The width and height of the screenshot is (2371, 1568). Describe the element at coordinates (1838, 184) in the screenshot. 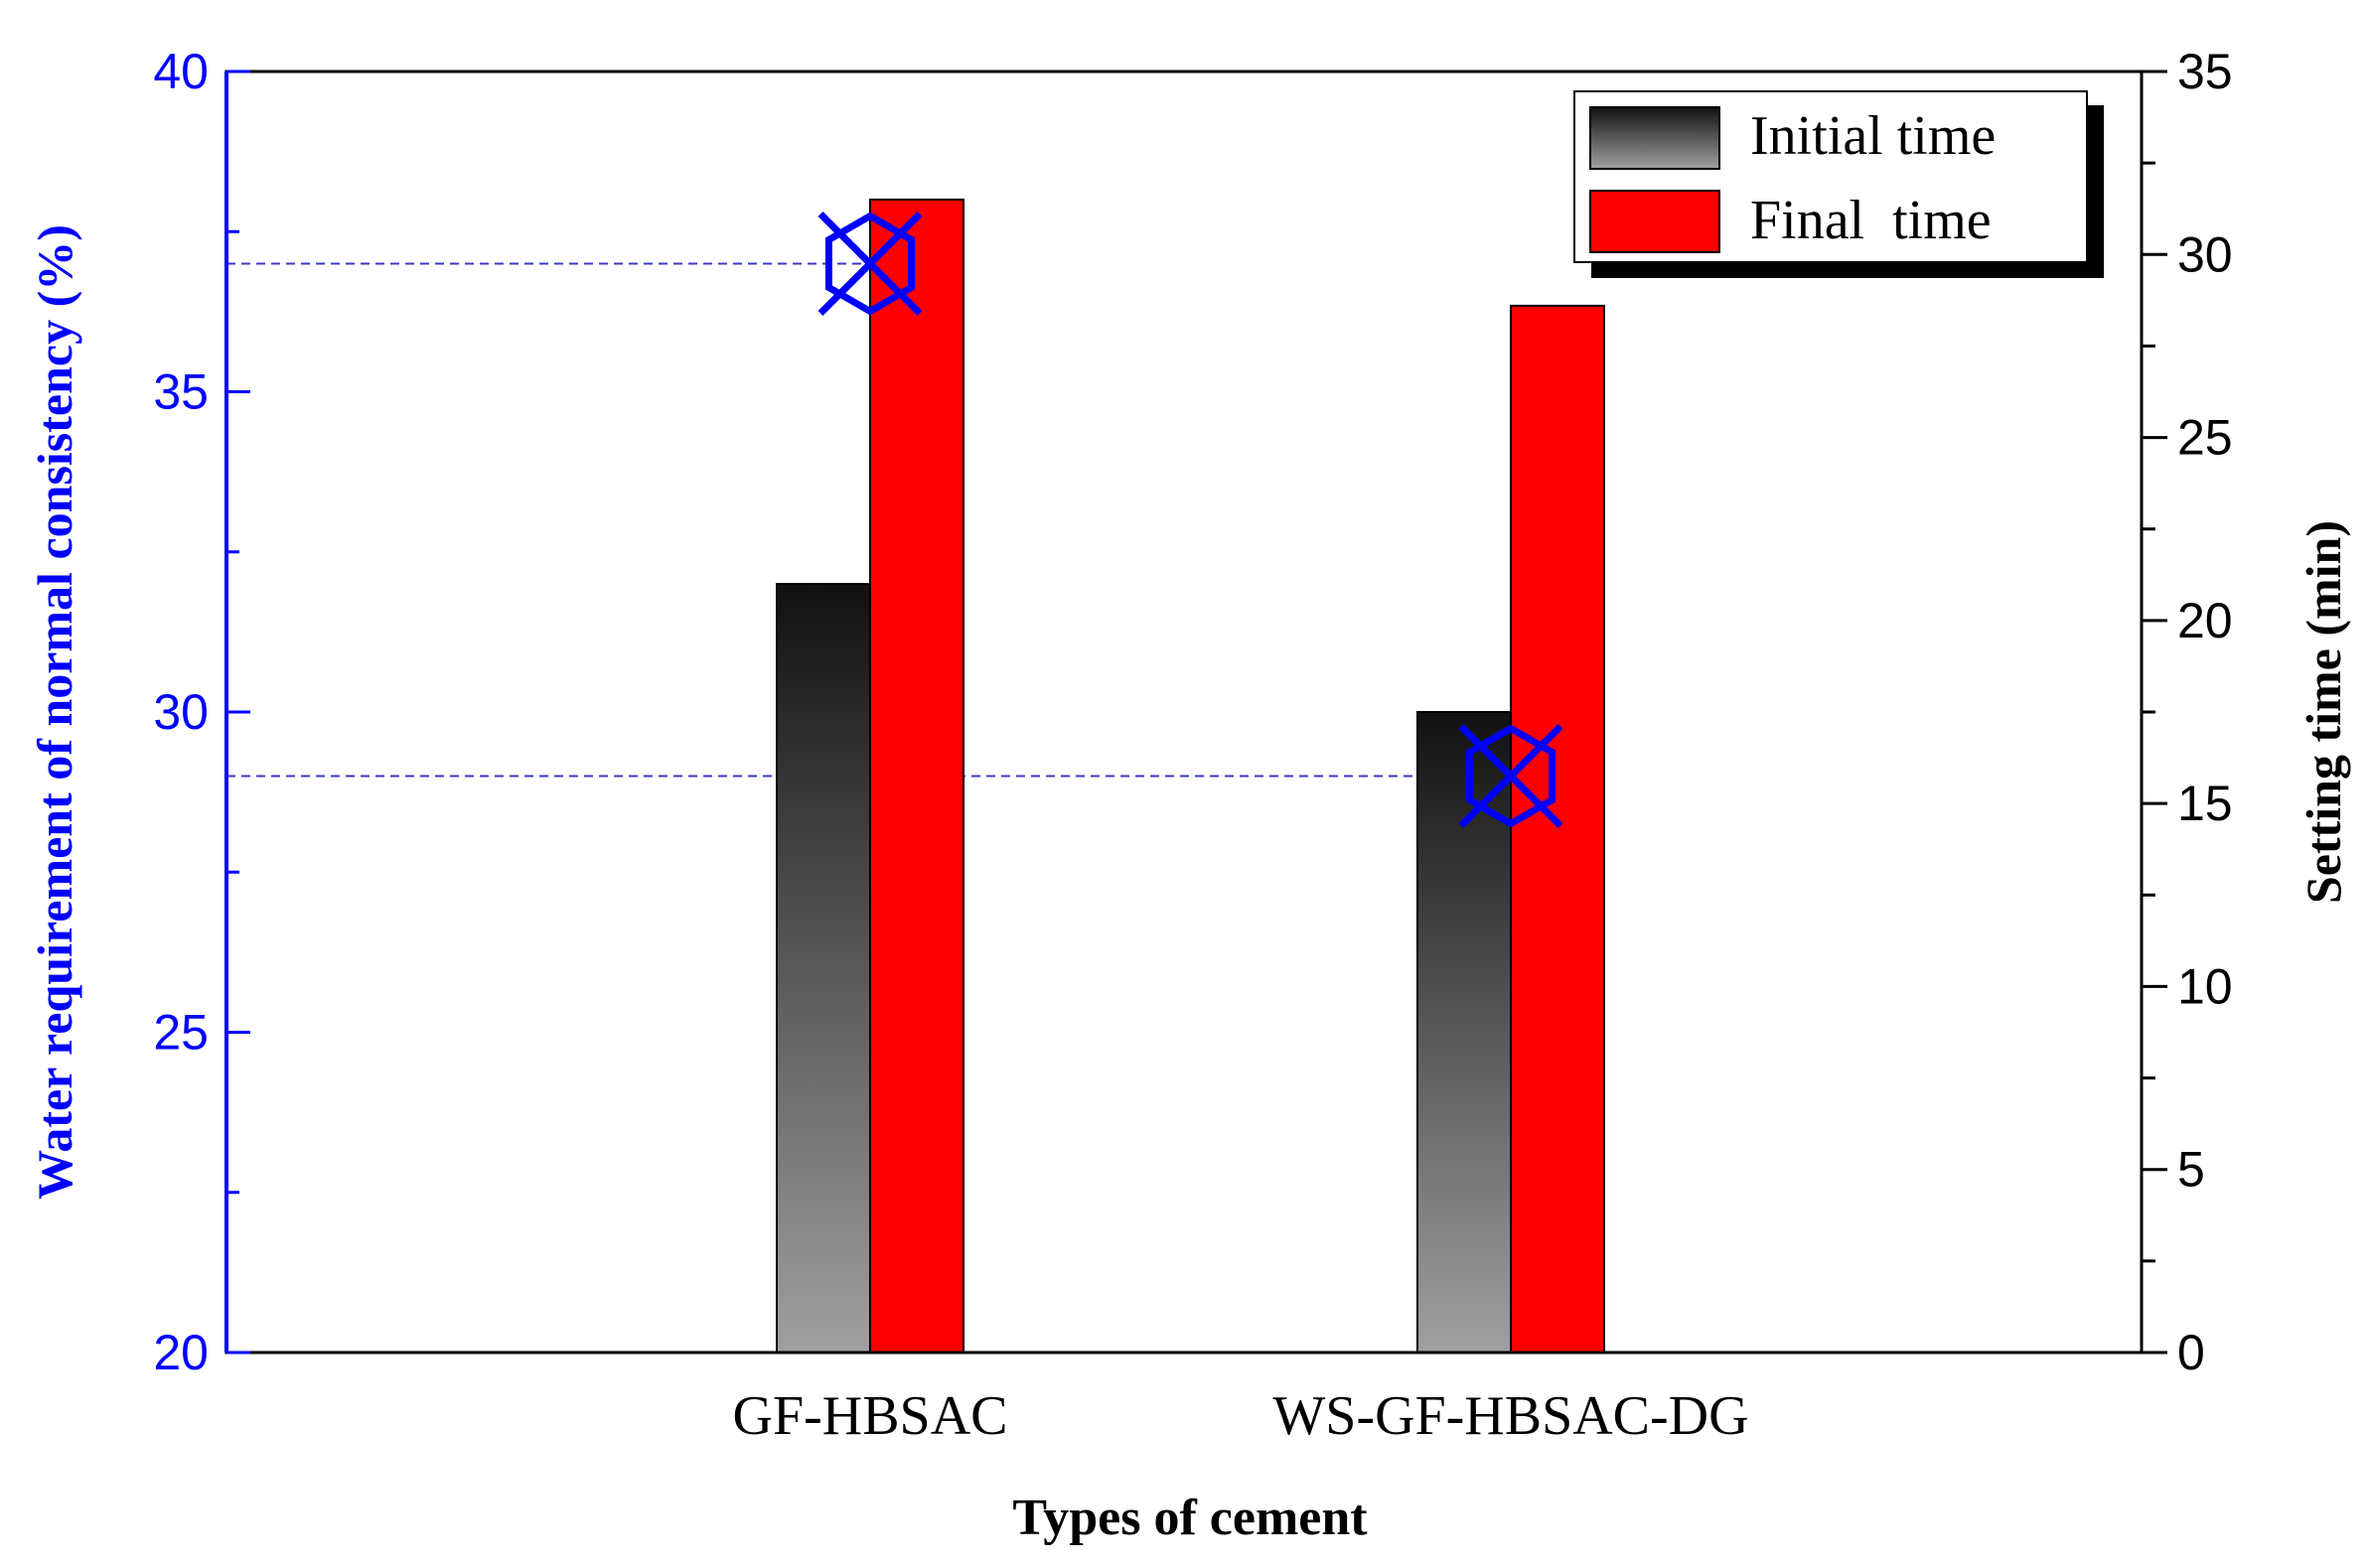

I see `legend: Initial time Final time` at that location.